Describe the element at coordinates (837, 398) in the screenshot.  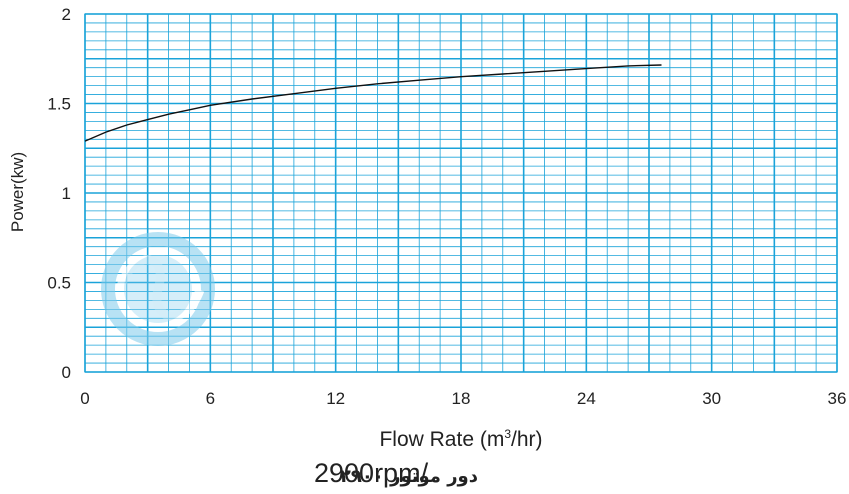
I see `x-tick-label: 36` at that location.